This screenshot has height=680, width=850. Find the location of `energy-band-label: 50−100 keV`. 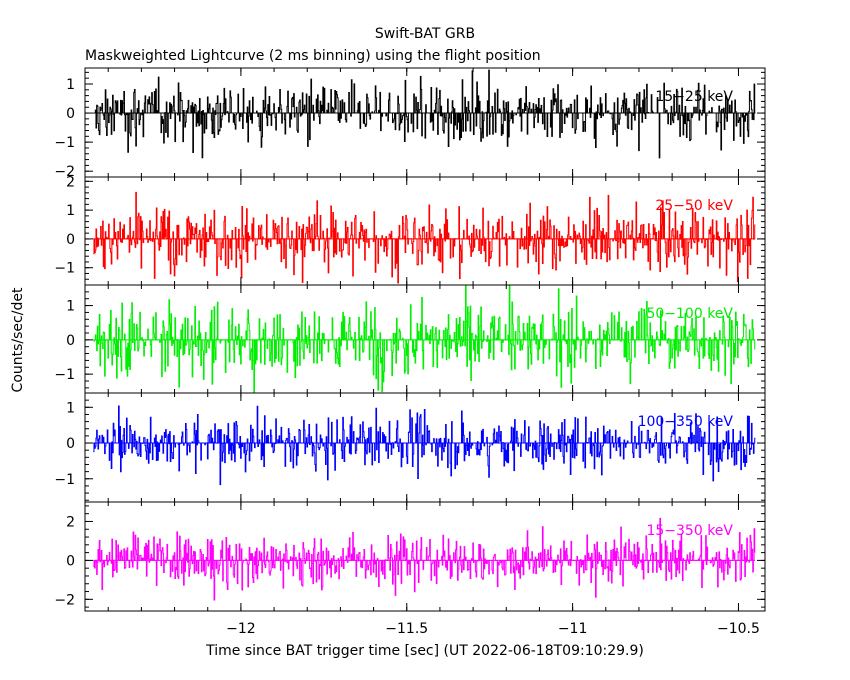

energy-band-label: 50−100 keV is located at coordinates (689, 314).